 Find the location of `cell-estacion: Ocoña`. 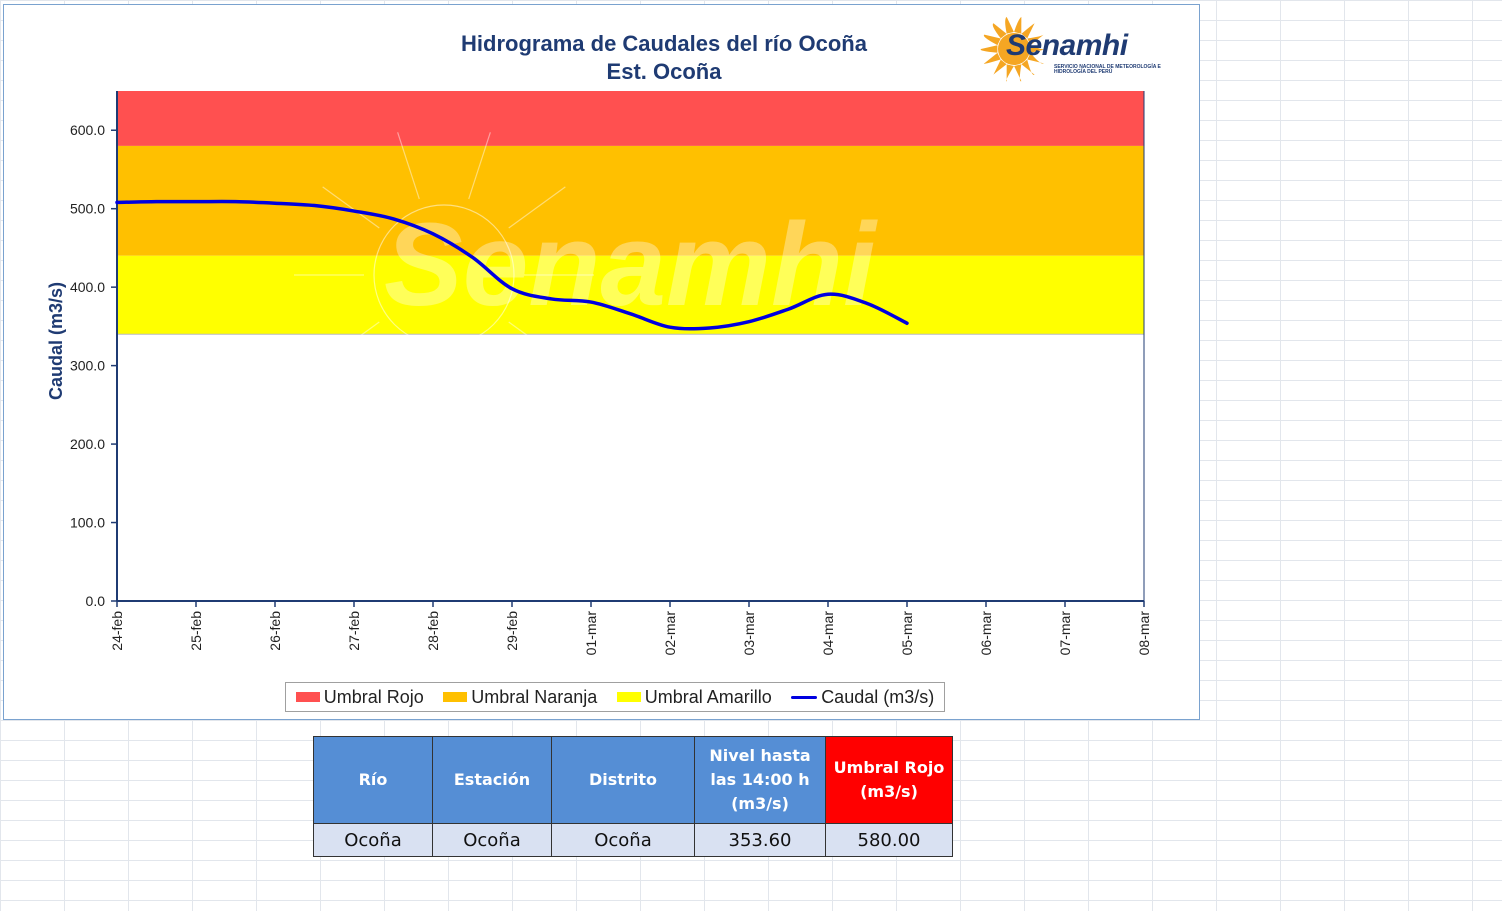

cell-estacion: Ocoña is located at coordinates (492, 840).